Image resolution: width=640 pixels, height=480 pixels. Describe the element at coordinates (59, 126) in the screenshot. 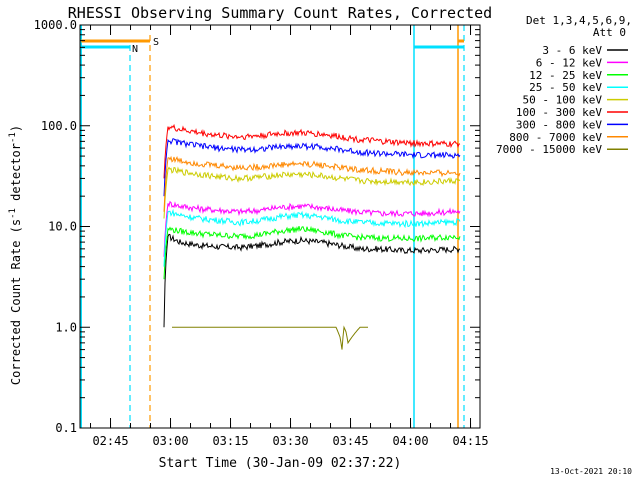

I see `y-tick-label: 100.0` at that location.